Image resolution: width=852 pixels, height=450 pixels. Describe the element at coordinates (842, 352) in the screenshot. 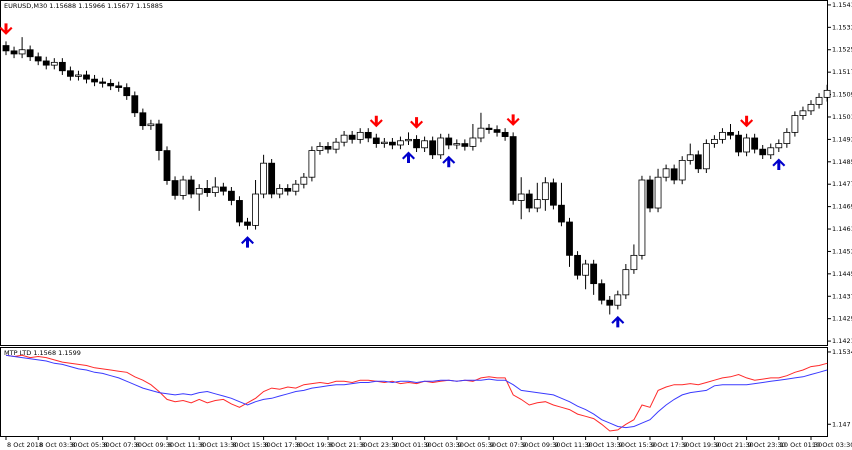

I see `y-tick-label: 1.1534` at that location.